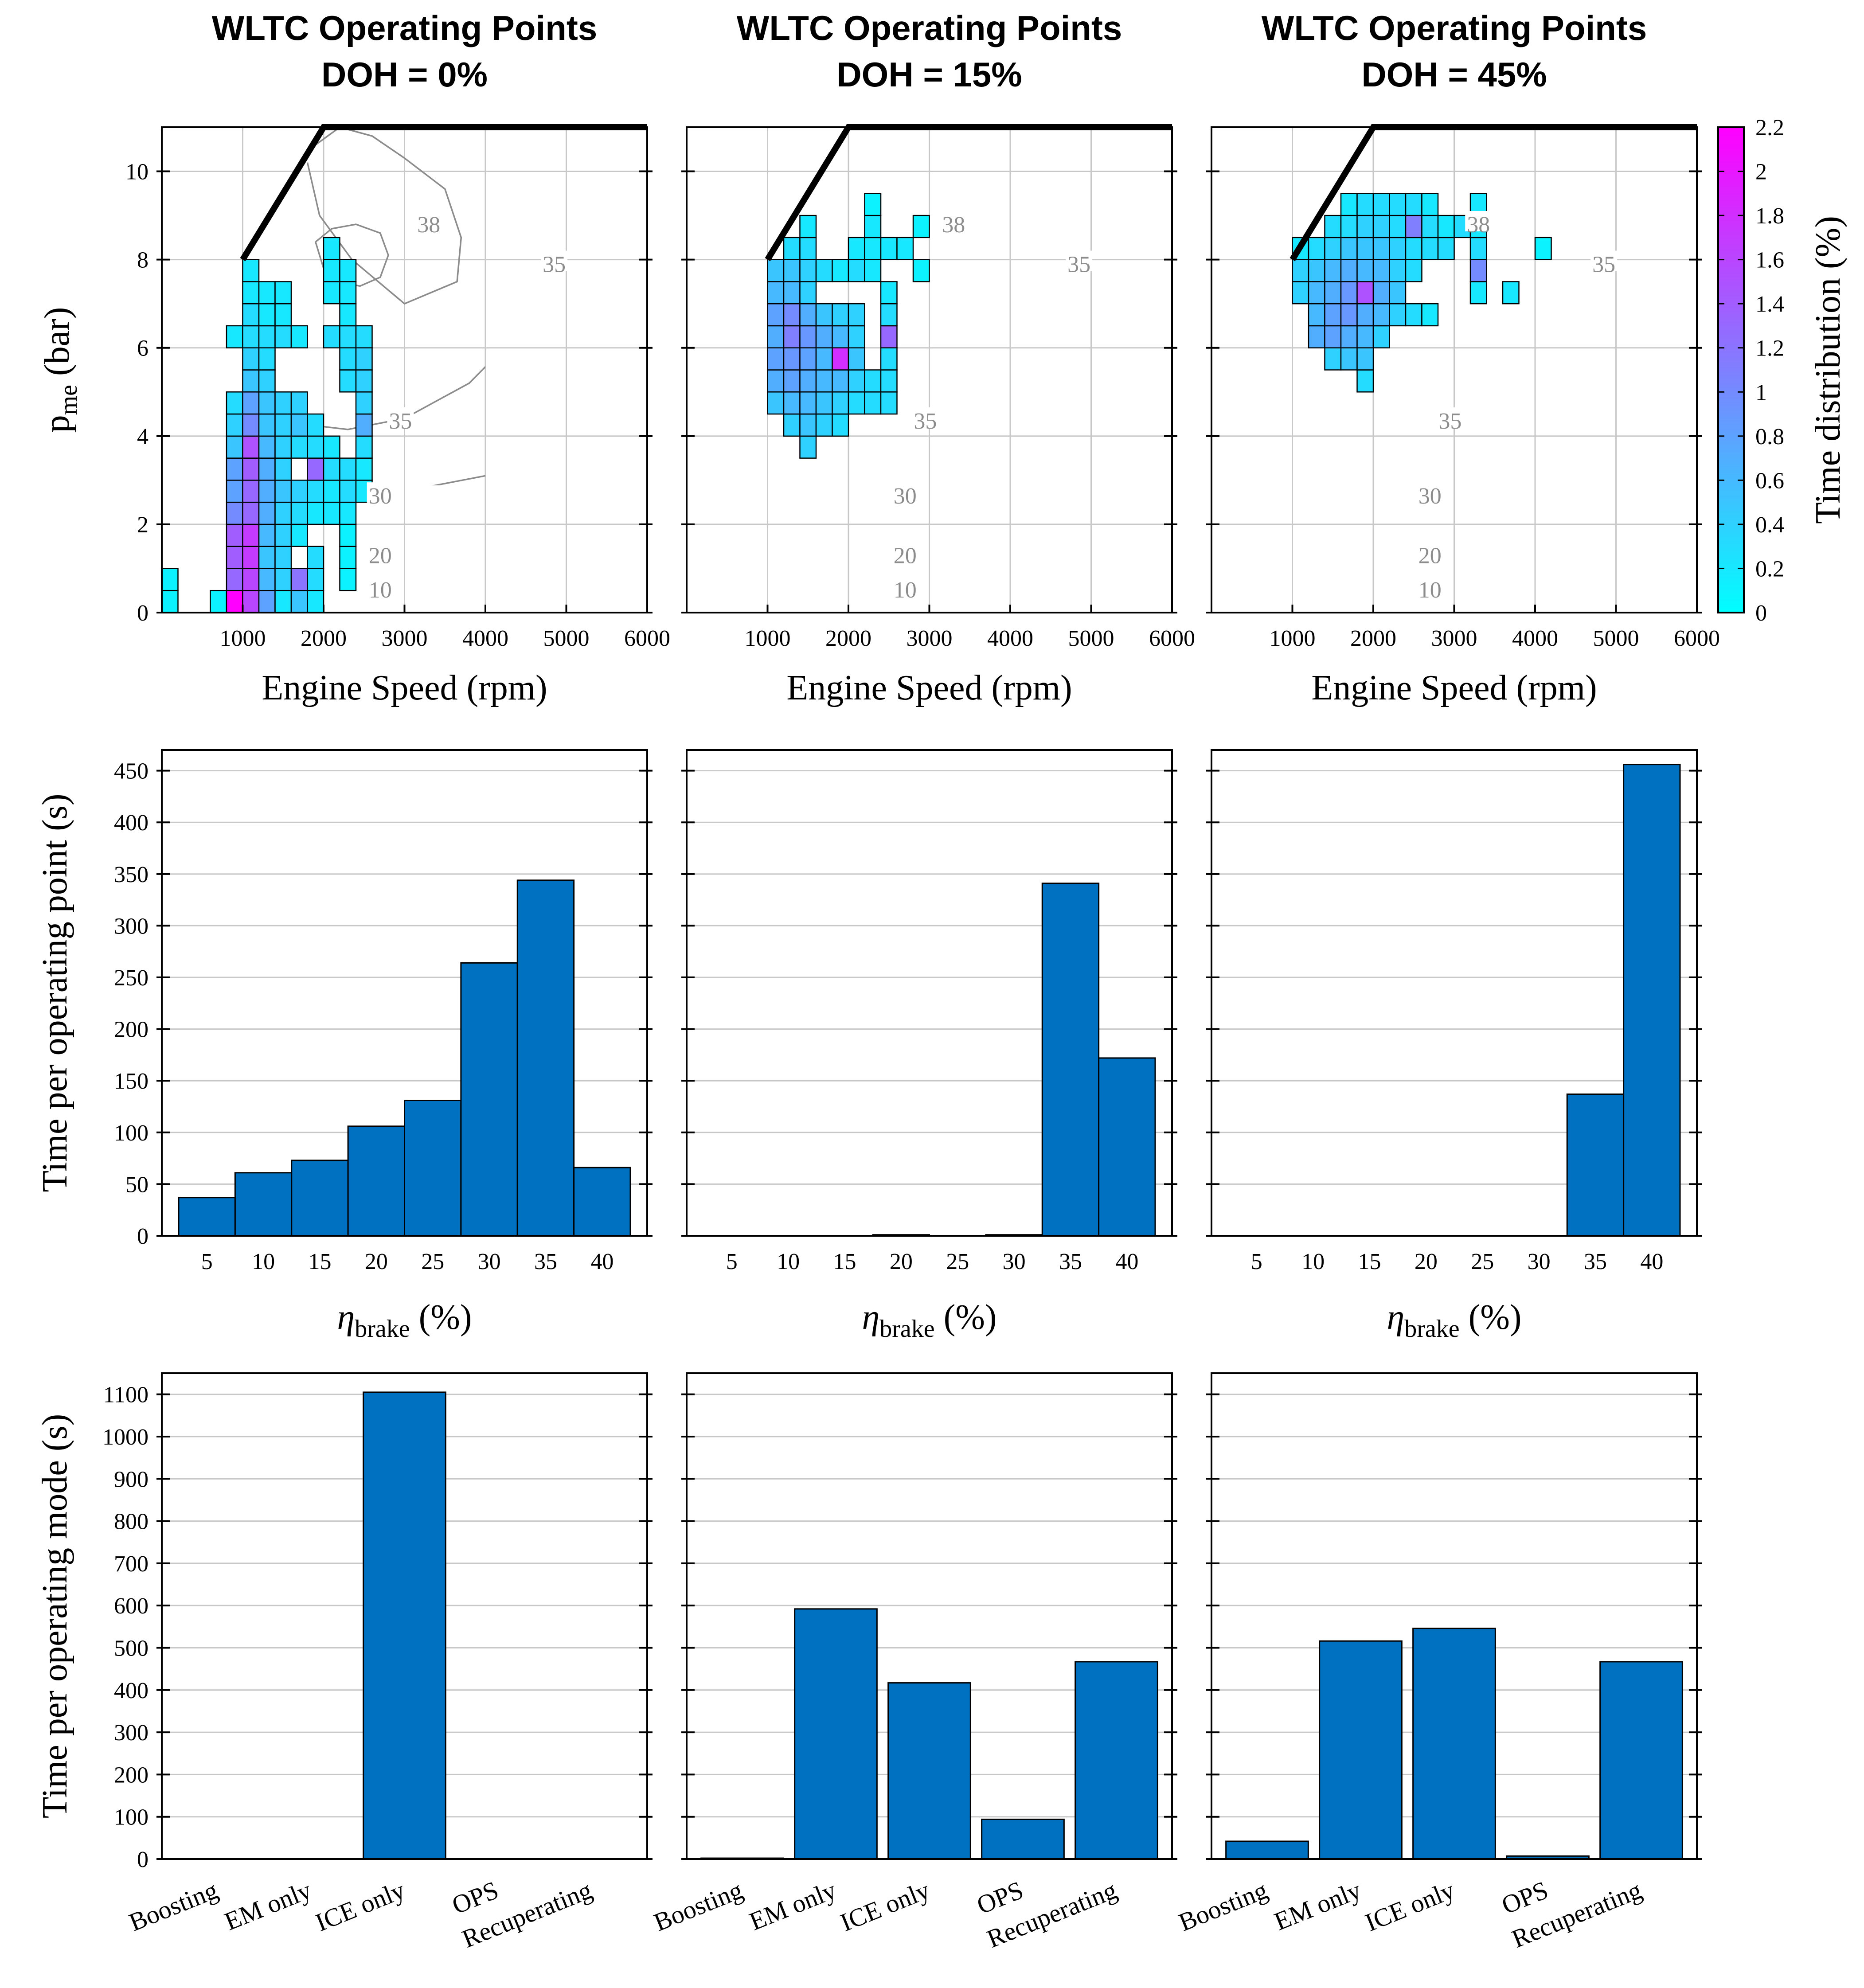  I want to click on y-tick-label: 900, so click(131, 1479).